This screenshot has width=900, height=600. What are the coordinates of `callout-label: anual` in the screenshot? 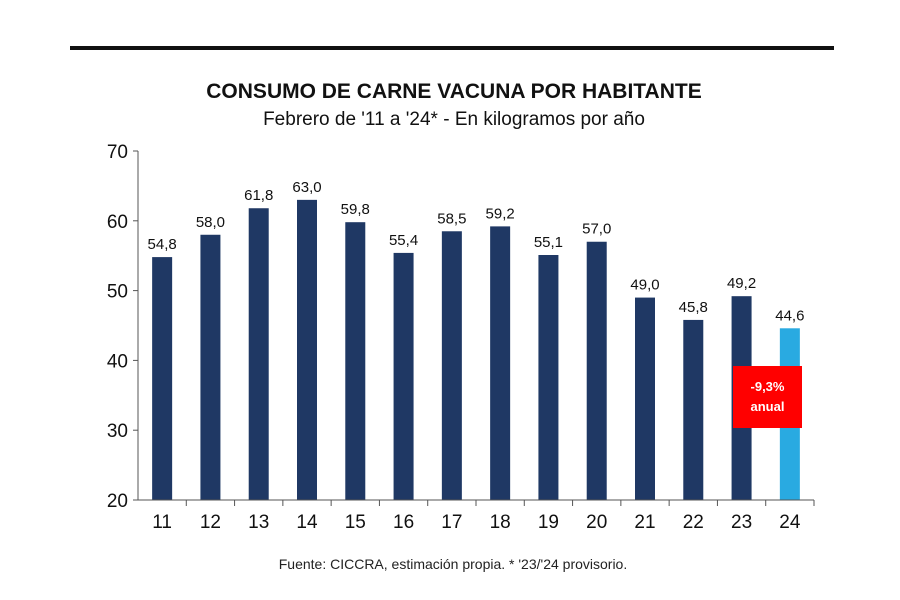 It's located at (767, 406).